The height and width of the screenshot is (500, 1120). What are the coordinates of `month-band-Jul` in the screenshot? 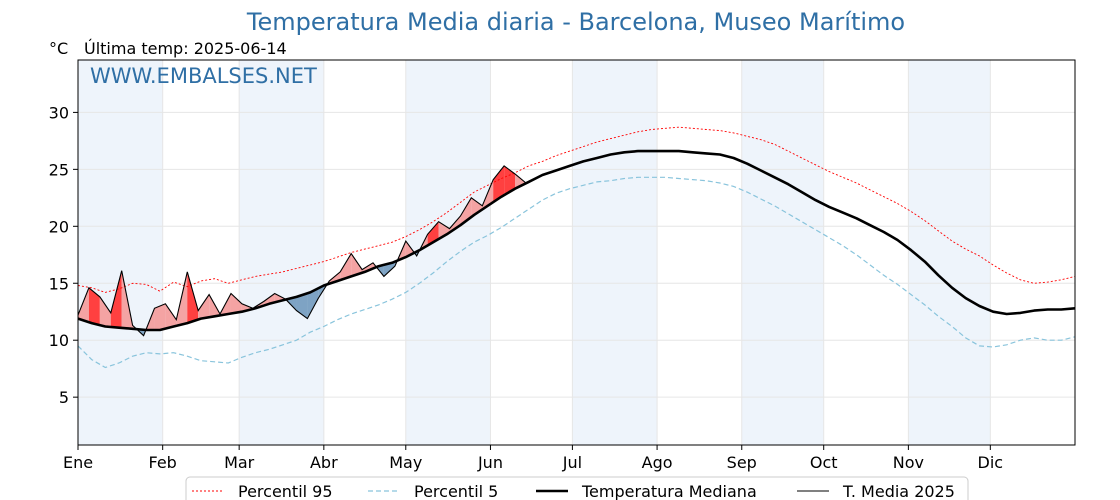 It's located at (615, 252).